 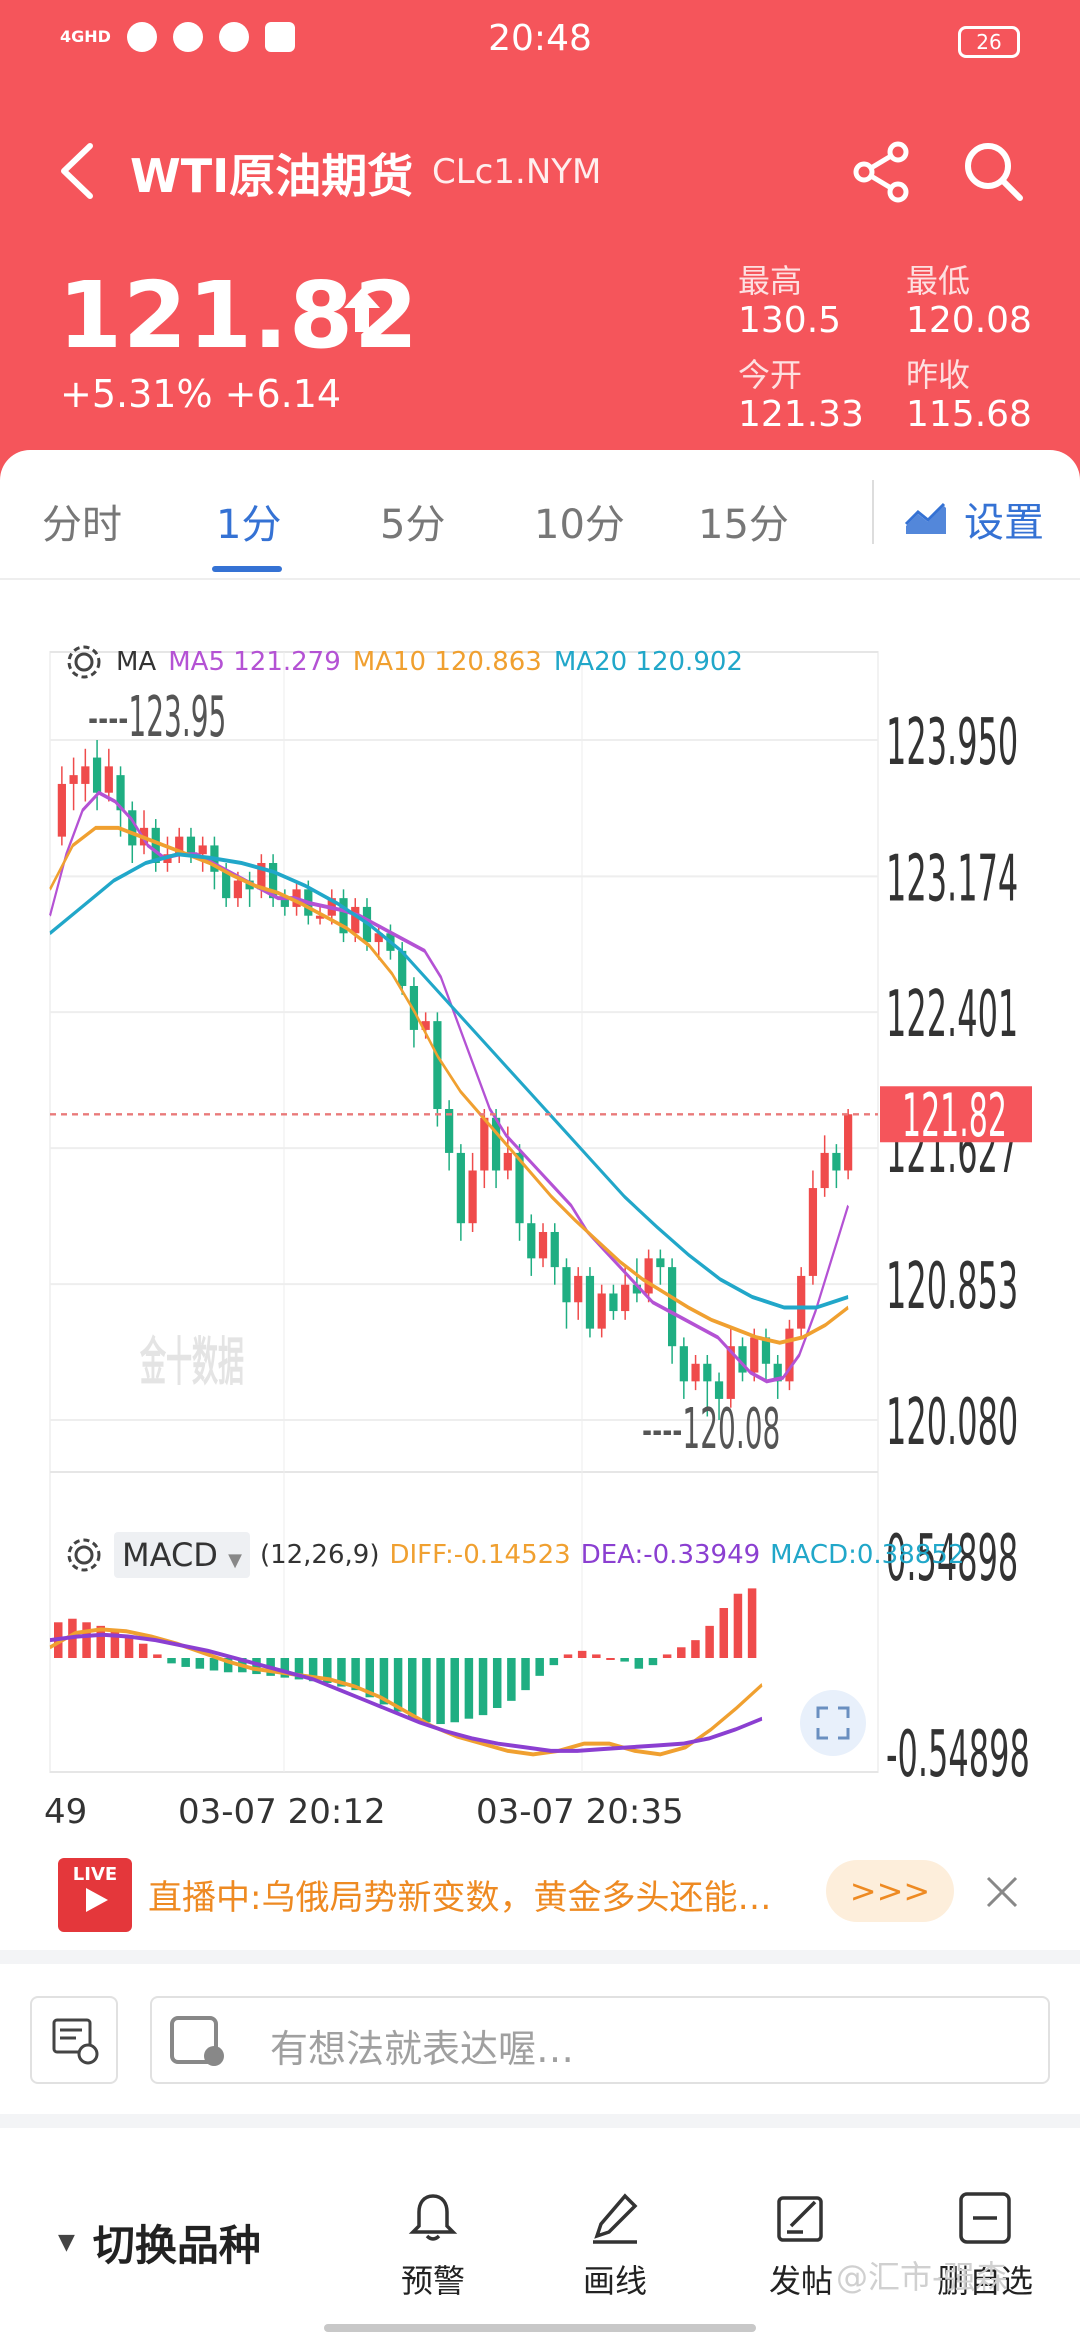 What do you see at coordinates (540, 2121) in the screenshot?
I see `section-divider` at bounding box center [540, 2121].